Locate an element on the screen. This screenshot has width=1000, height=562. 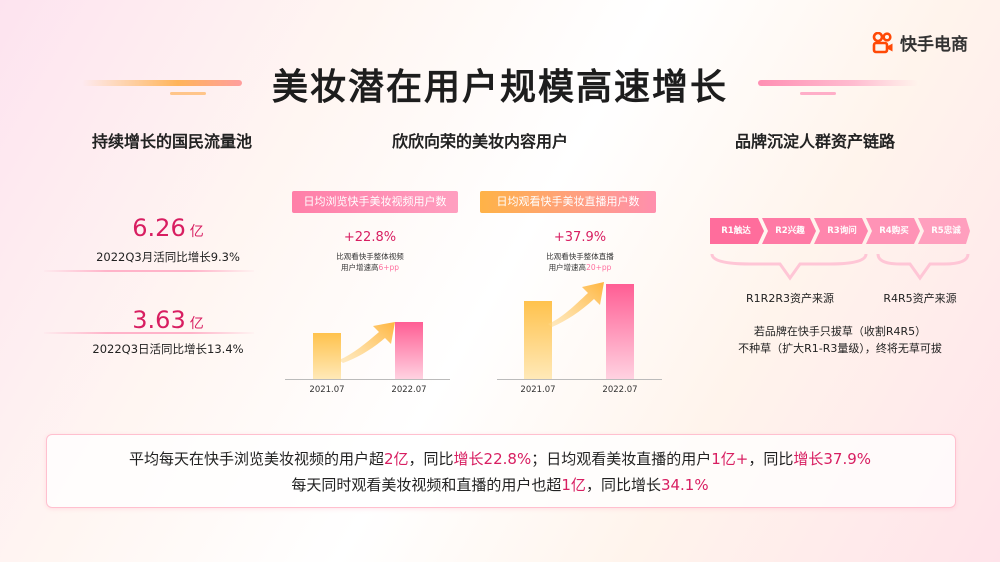
live-note-line2: 用户增速高20+pp is located at coordinates (580, 267).